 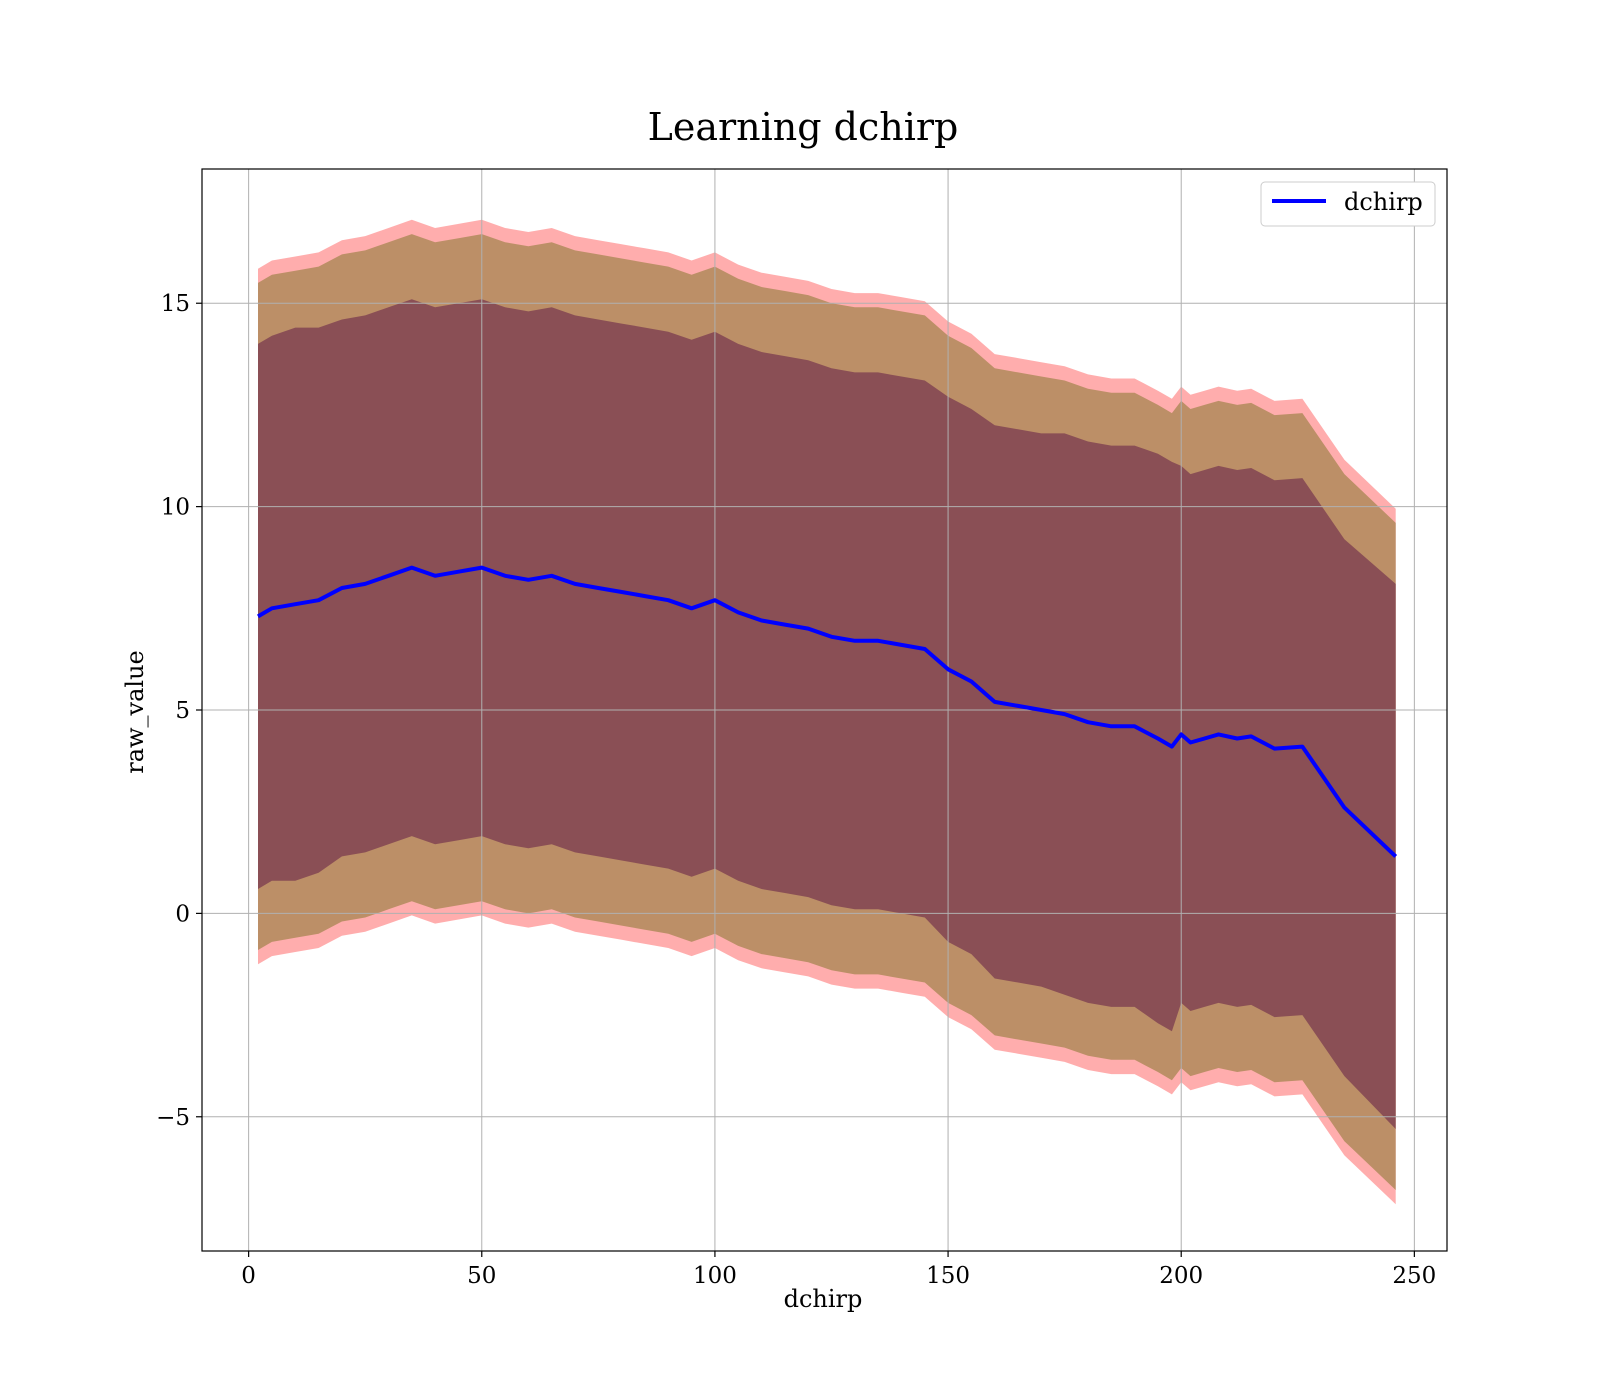 I want to click on x-axis-label: dchirp, so click(x=823, y=1299).